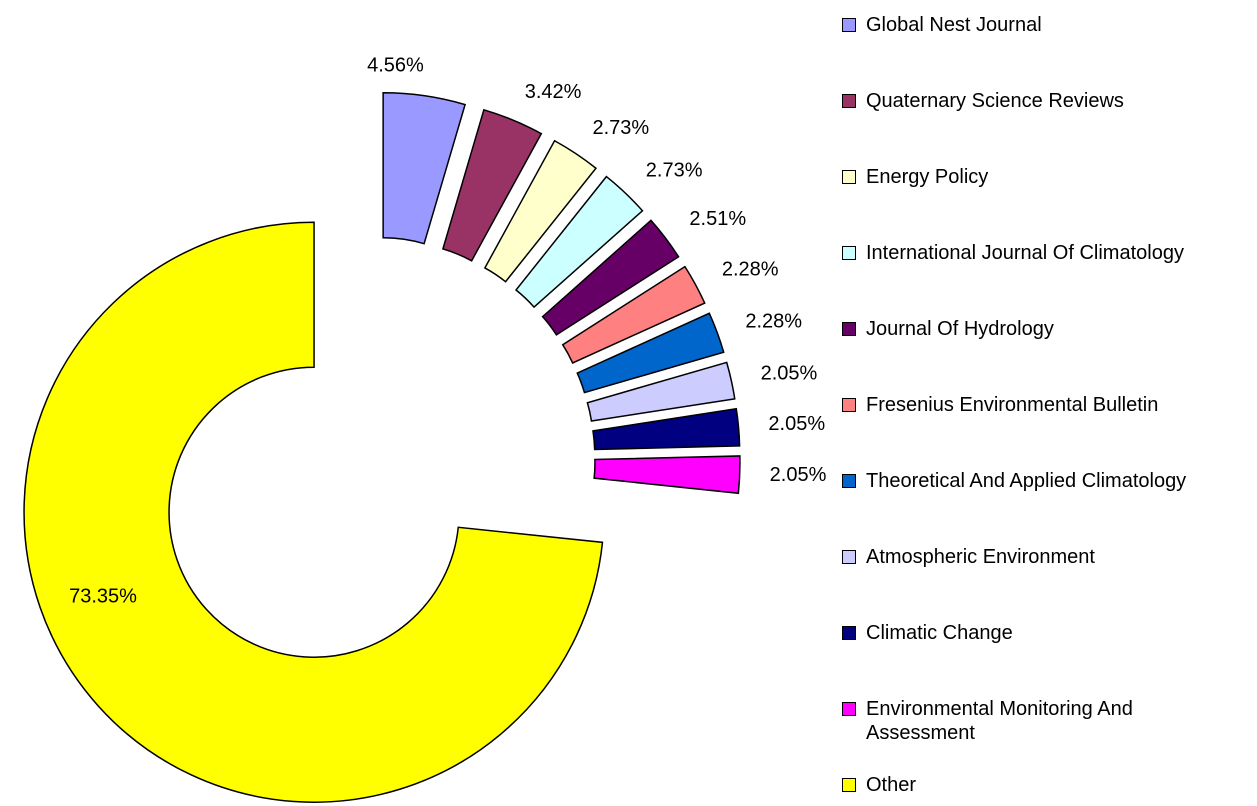 The width and height of the screenshot is (1257, 806). I want to click on data-label: 2.51%, so click(717, 219).